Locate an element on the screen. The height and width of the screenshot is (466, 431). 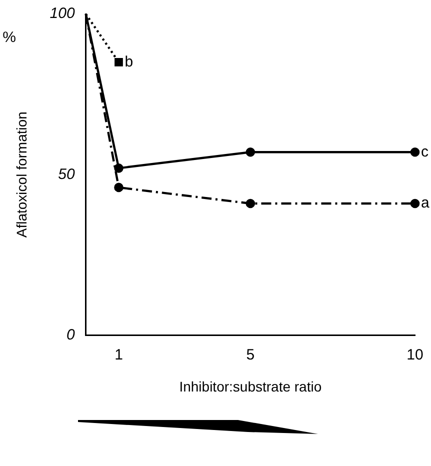
series-label: c is located at coordinates (425, 151).